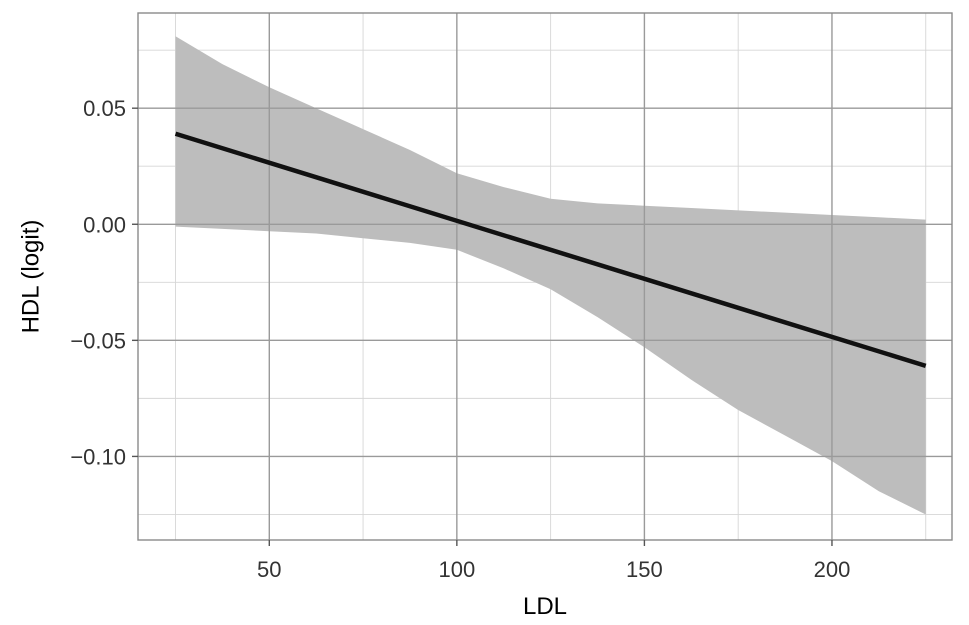 The width and height of the screenshot is (969, 625). I want to click on x-axis-title: LDL, so click(545, 606).